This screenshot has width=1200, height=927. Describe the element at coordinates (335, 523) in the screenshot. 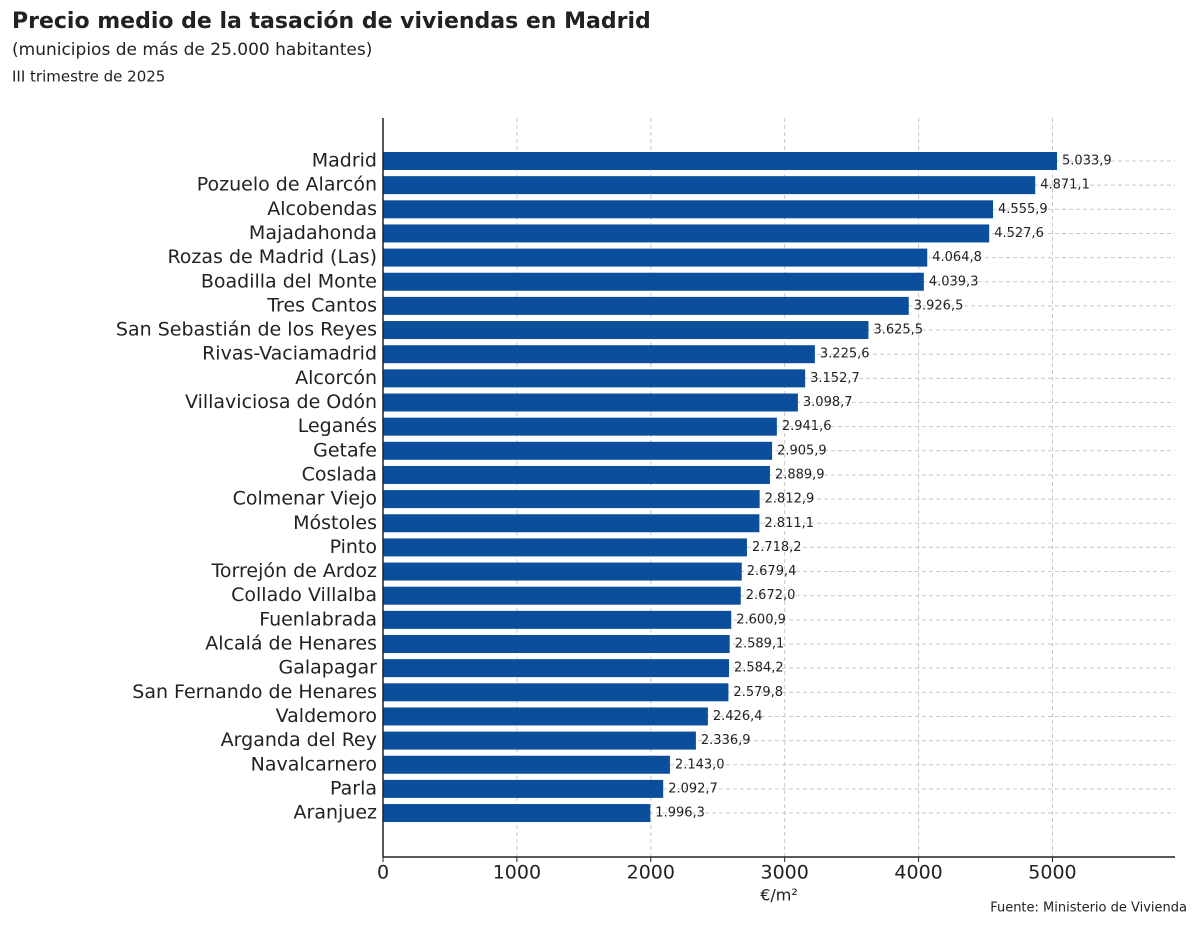

I see `y-tick-label: Móstoles` at that location.